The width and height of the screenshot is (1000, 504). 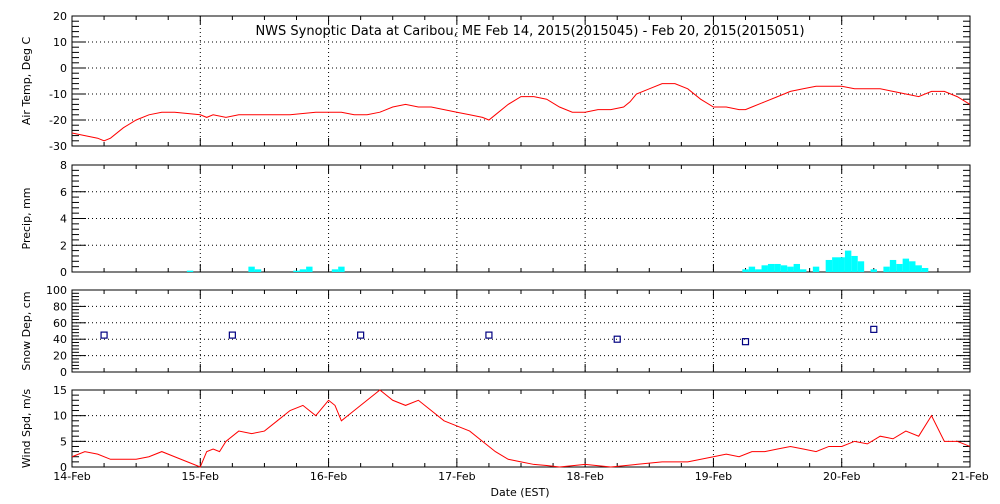 I want to click on y-tick-label: 5, so click(x=63, y=441).